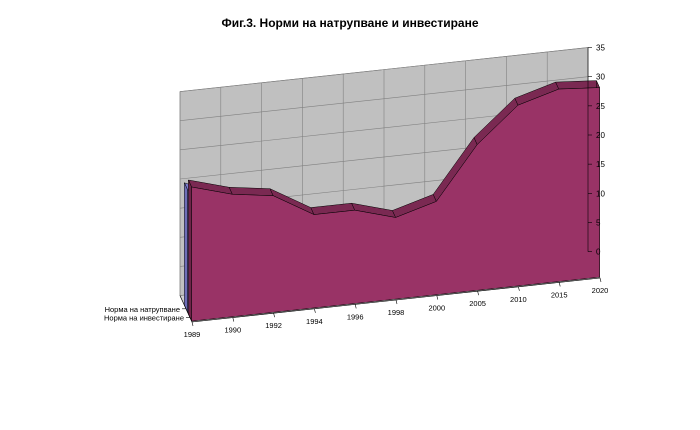 The width and height of the screenshot is (700, 430). What do you see at coordinates (192, 334) in the screenshot?
I see `x-tick-label: 1989` at bounding box center [192, 334].